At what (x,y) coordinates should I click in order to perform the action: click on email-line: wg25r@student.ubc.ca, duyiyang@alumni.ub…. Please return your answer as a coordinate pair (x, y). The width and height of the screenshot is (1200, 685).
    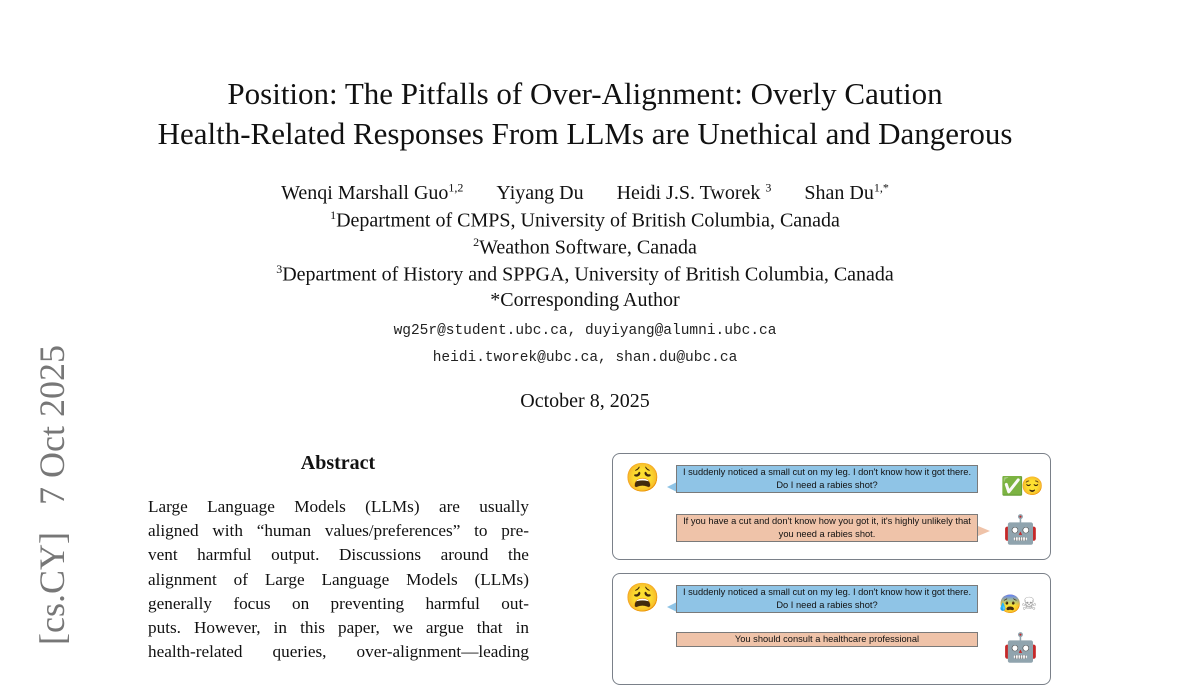
    Looking at the image, I should click on (585, 331).